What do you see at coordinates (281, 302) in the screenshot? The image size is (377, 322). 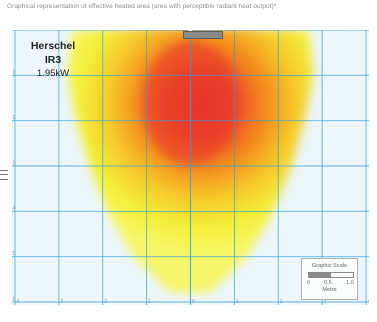 I see `x-tick-label-6: 2` at bounding box center [281, 302].